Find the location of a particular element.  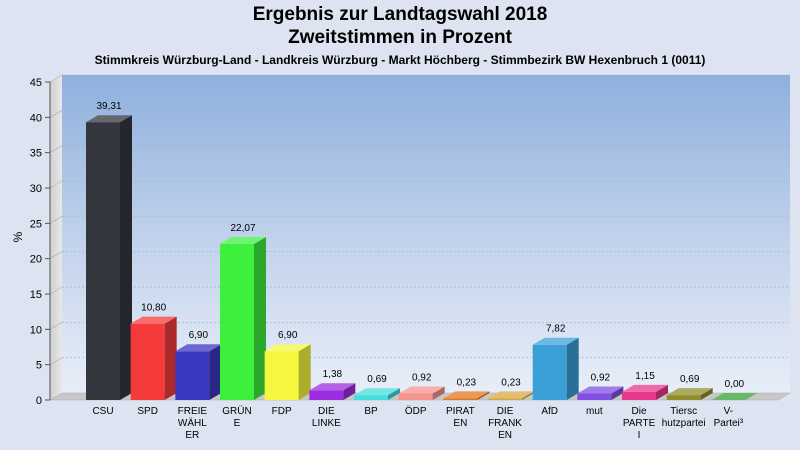

bar-value-label: 7,82 is located at coordinates (556, 329).